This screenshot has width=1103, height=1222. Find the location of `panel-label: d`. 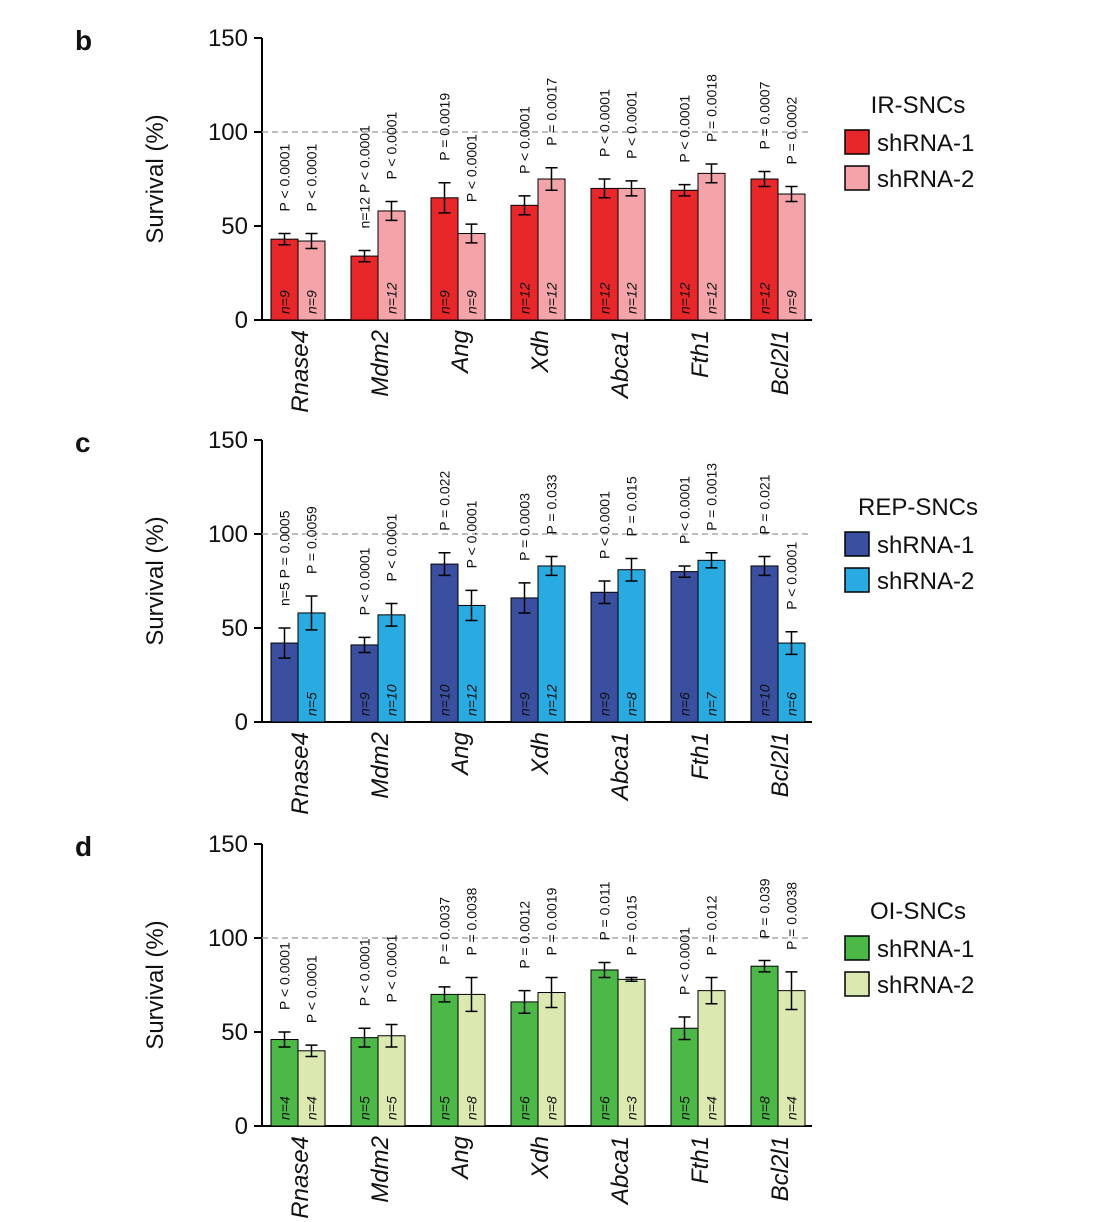

panel-label: d is located at coordinates (83, 846).